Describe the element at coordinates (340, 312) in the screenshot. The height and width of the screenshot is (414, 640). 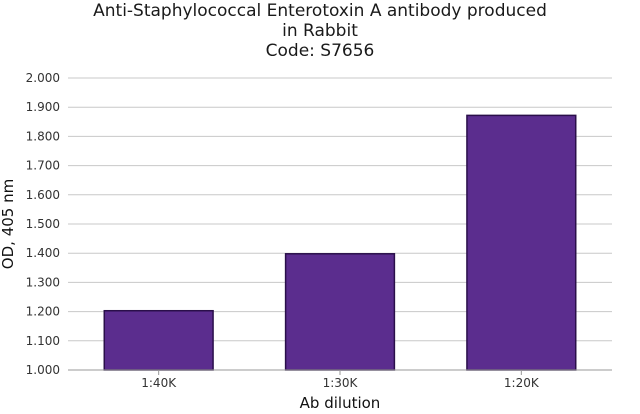
I see `bar-1-30K` at that location.